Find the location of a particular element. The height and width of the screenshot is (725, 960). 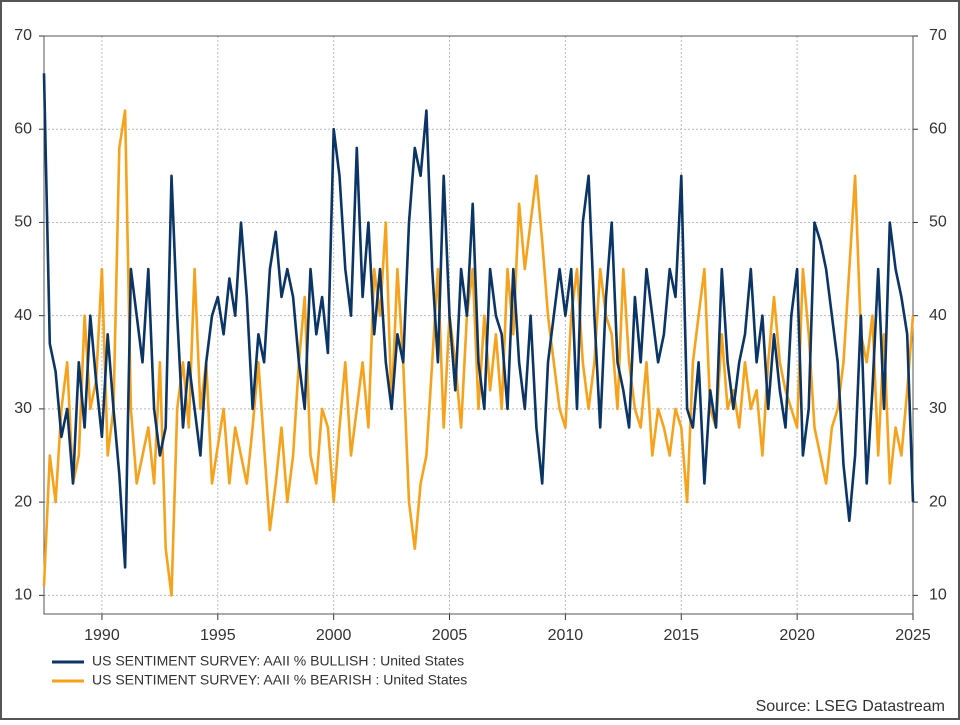

y-tick-label: 40 is located at coordinates (23, 315).